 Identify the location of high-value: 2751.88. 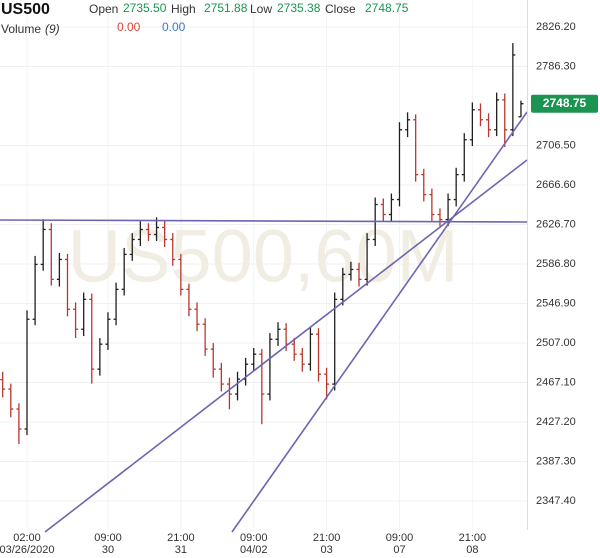
(226, 8).